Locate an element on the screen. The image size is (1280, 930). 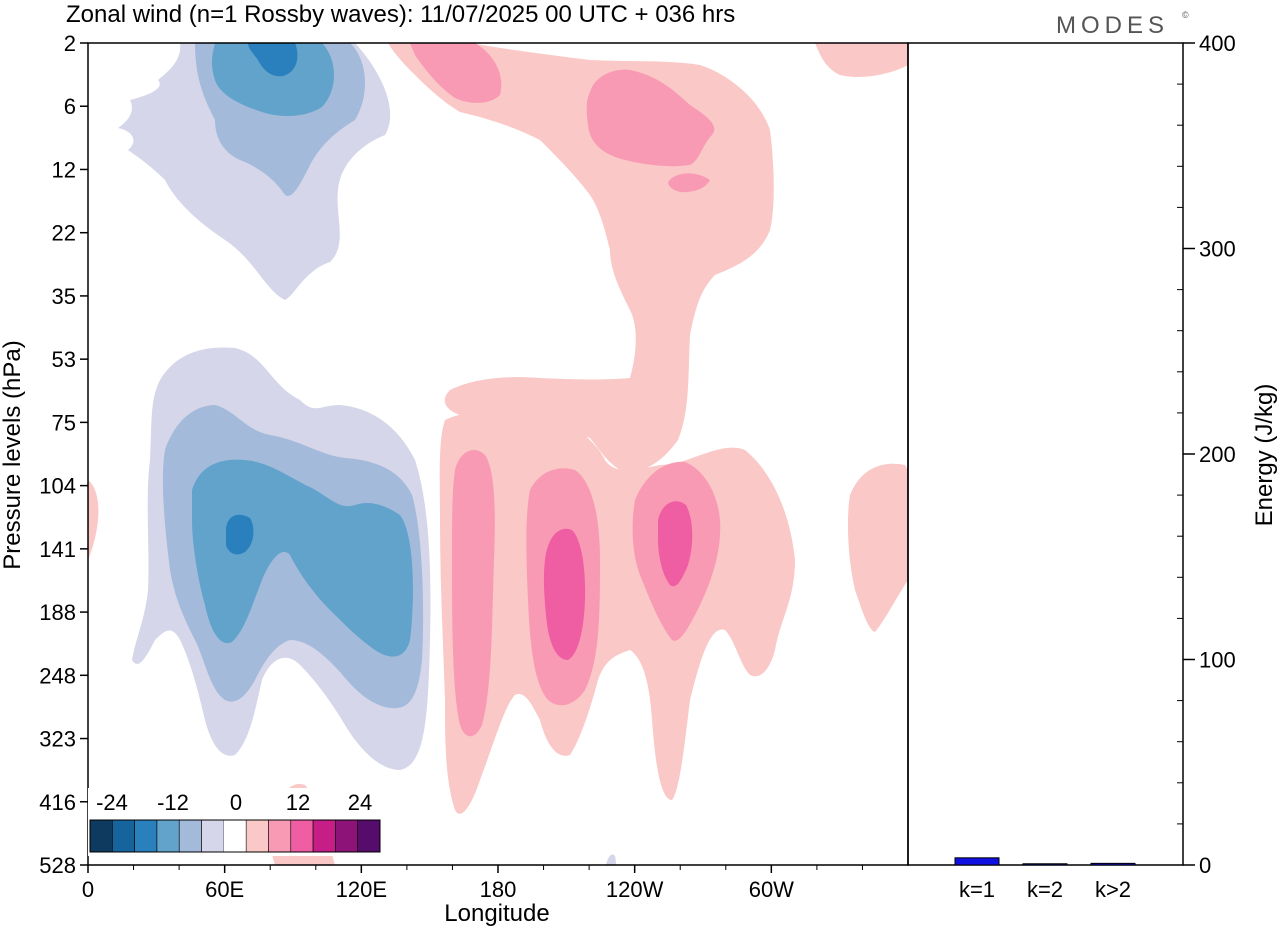
brand-logo: MODES is located at coordinates (1112, 25).